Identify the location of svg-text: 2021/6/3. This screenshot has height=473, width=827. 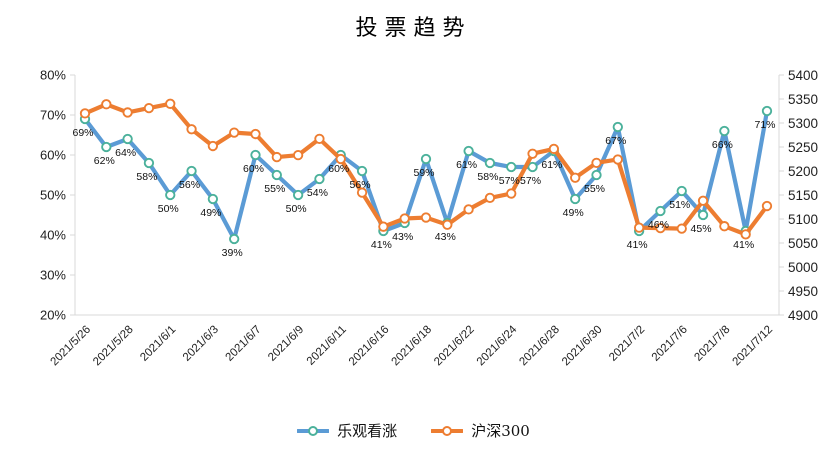
(201, 344).